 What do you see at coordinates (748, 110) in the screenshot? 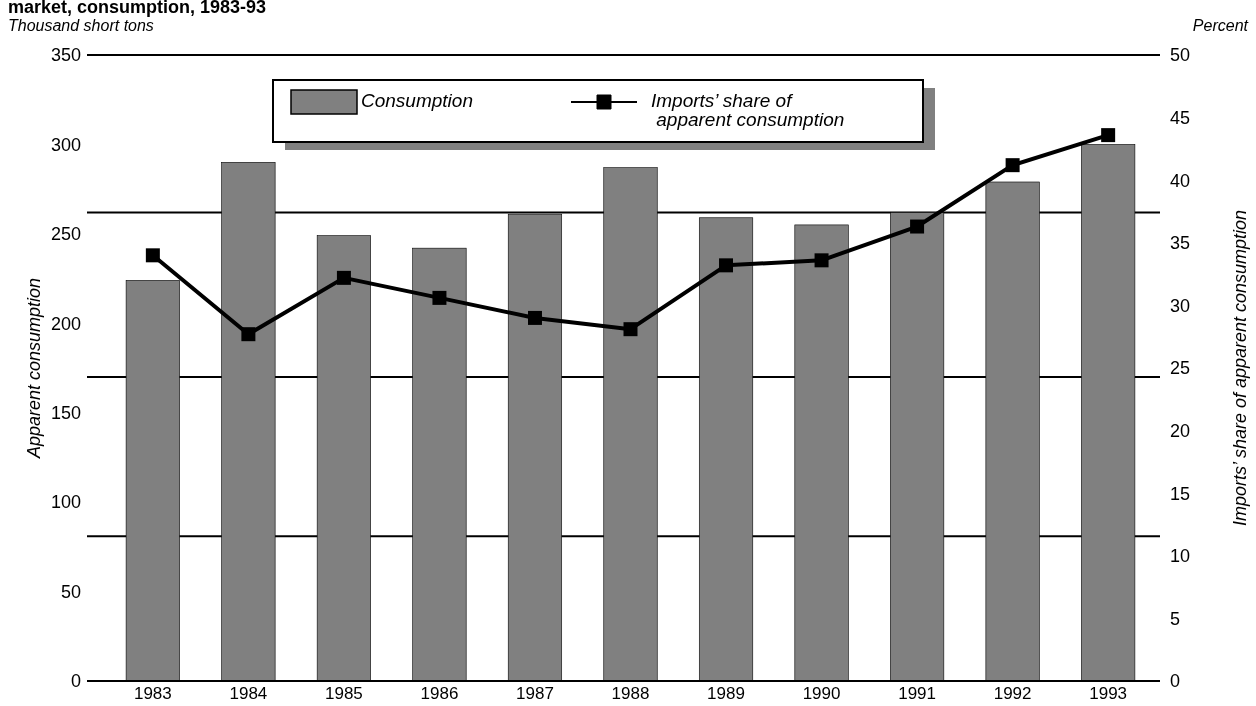
I see `legend-label: Imports’ share of apparent consumption` at bounding box center [748, 110].